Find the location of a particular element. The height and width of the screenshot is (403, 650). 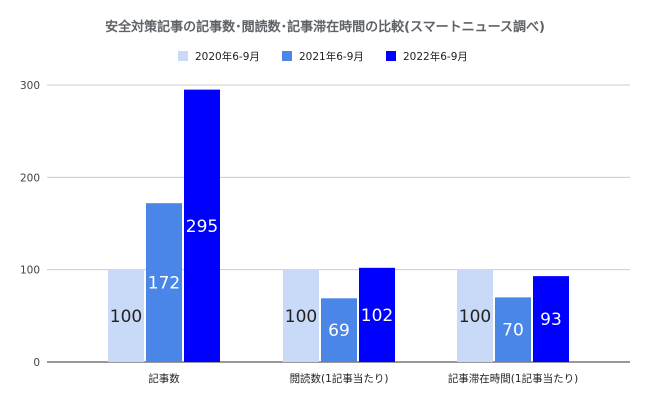

bar-label-2-series-0: 100 is located at coordinates (475, 317).